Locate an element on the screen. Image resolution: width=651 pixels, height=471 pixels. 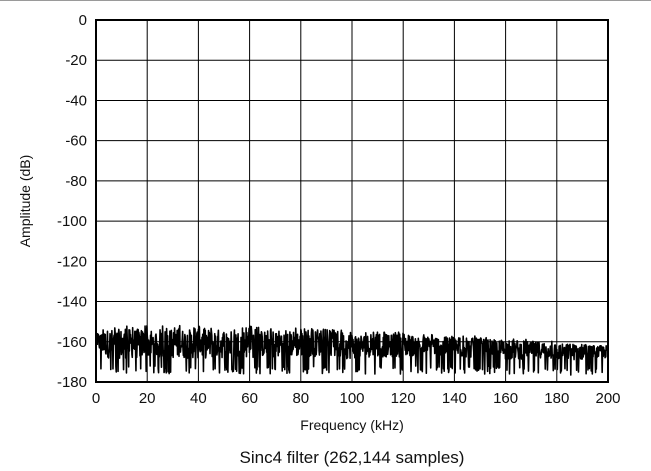
x-tick-label: 60 is located at coordinates (249, 398).